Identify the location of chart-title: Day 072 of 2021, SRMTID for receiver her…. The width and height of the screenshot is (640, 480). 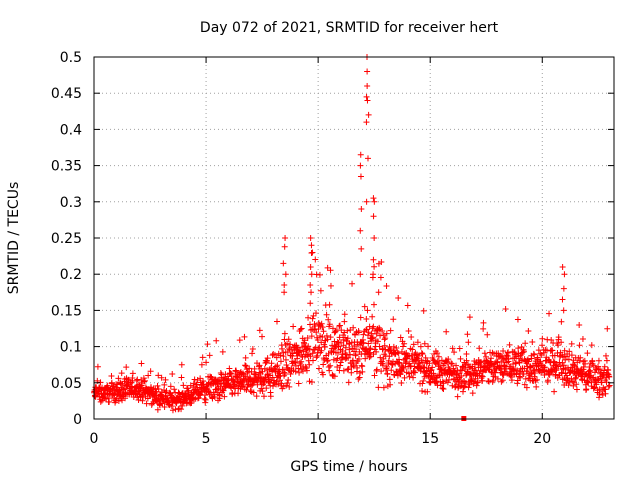
(349, 28).